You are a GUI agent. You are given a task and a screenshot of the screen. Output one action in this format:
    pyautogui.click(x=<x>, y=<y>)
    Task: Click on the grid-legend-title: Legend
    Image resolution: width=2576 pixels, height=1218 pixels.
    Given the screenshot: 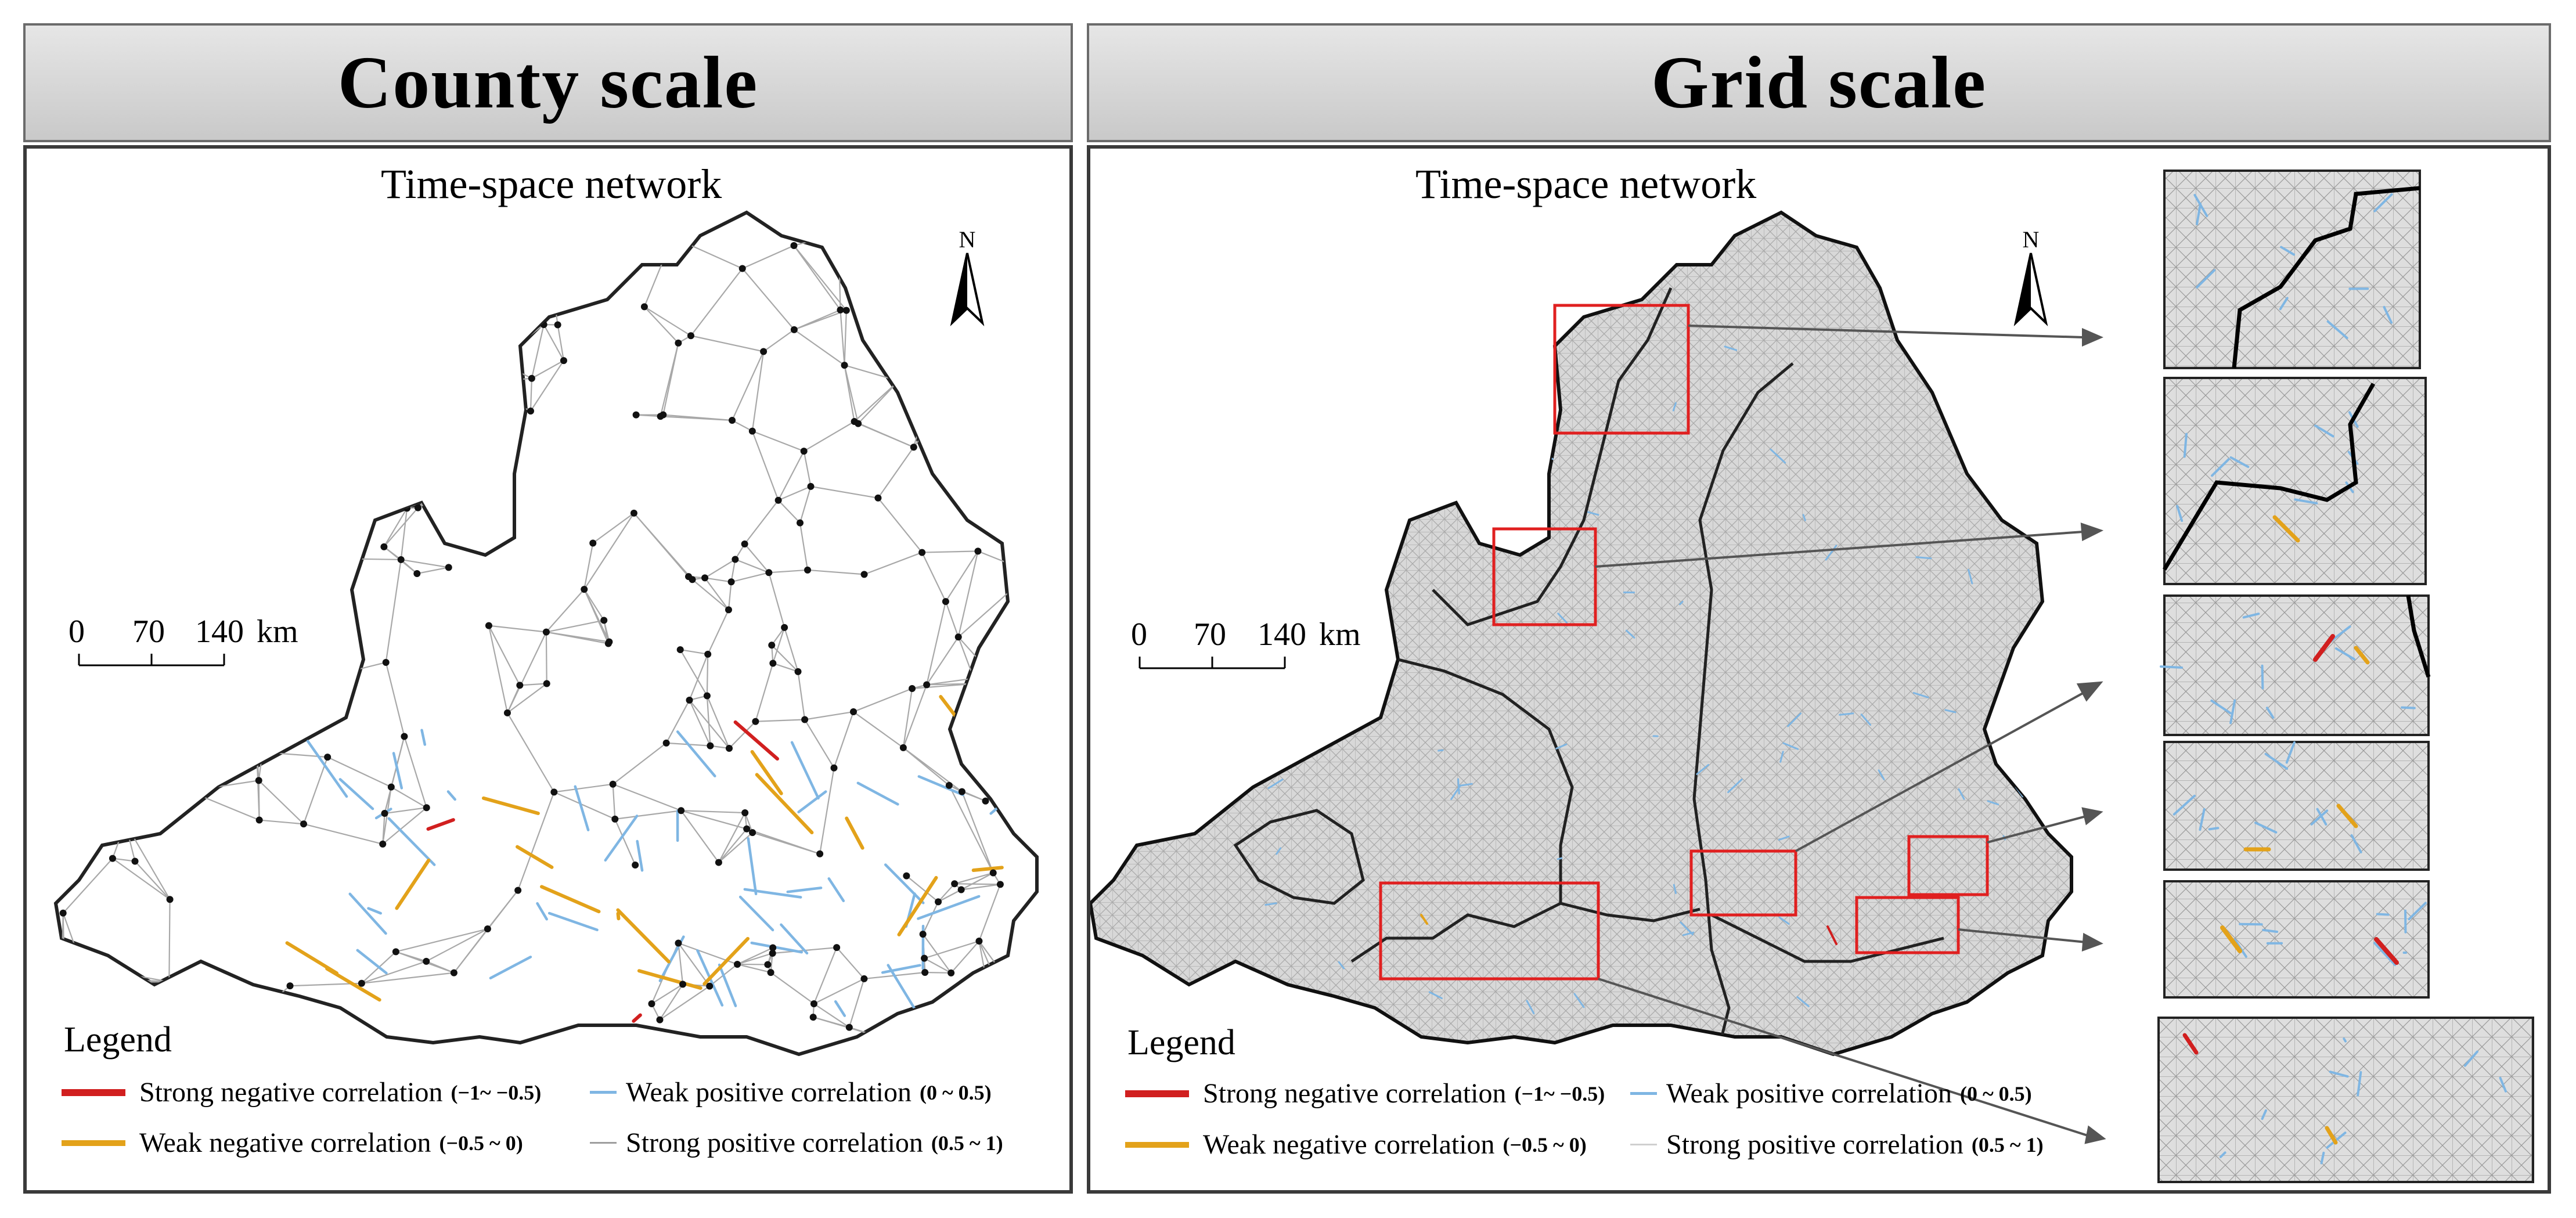 What is the action you would take?
    pyautogui.click(x=1181, y=1042)
    